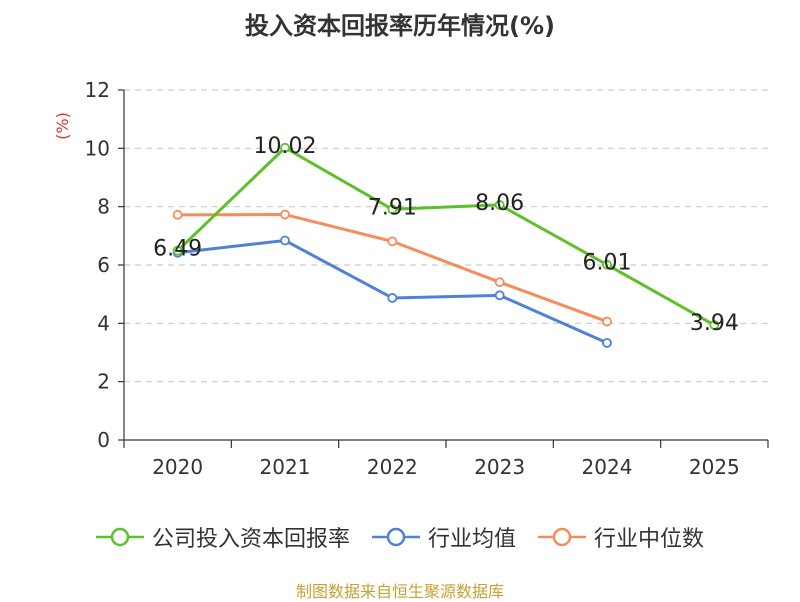 This screenshot has height=602, width=800. I want to click on legend-item: 行业中位数, so click(621, 537).